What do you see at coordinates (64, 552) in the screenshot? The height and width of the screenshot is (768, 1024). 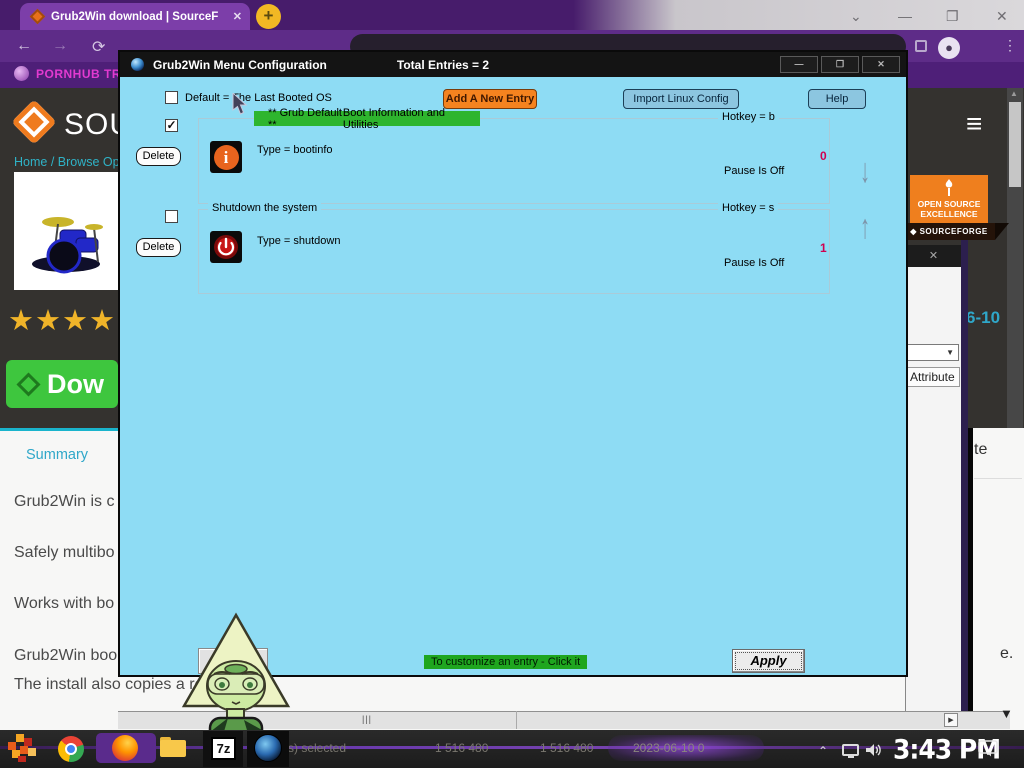 I see `summary-line: Safely multibo` at bounding box center [64, 552].